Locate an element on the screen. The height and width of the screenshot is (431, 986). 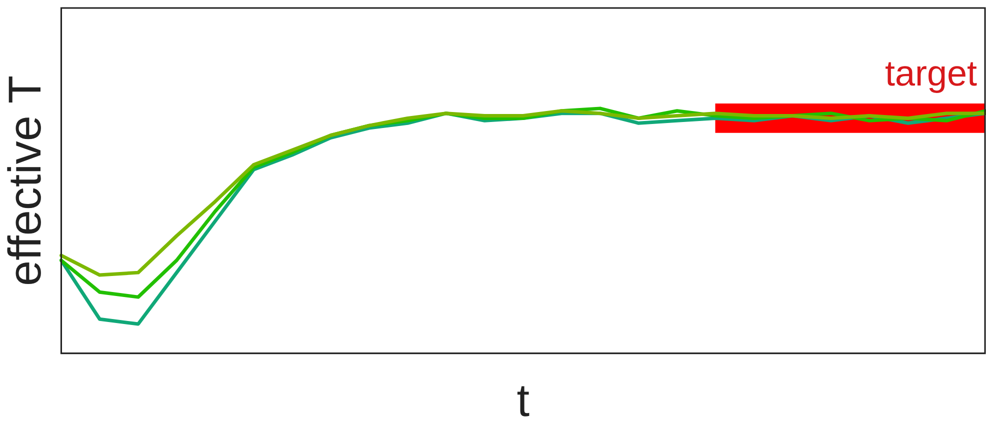
y-axis-title: effective T is located at coordinates (25, 180).